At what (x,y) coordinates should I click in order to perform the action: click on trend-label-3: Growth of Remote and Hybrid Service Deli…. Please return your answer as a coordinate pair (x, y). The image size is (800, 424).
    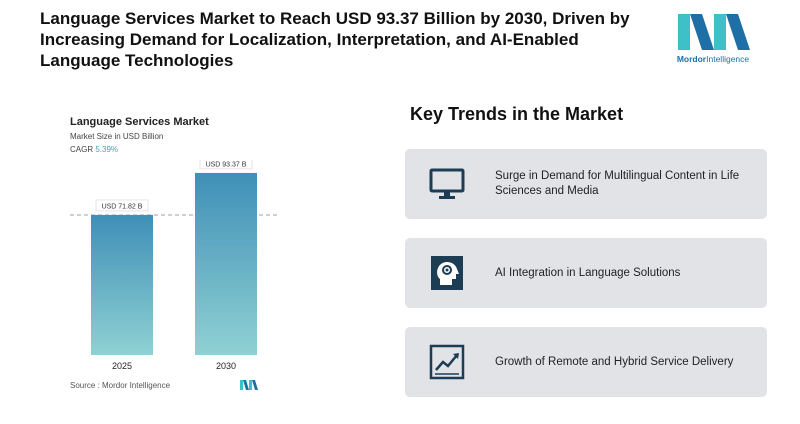
    Looking at the image, I should click on (614, 361).